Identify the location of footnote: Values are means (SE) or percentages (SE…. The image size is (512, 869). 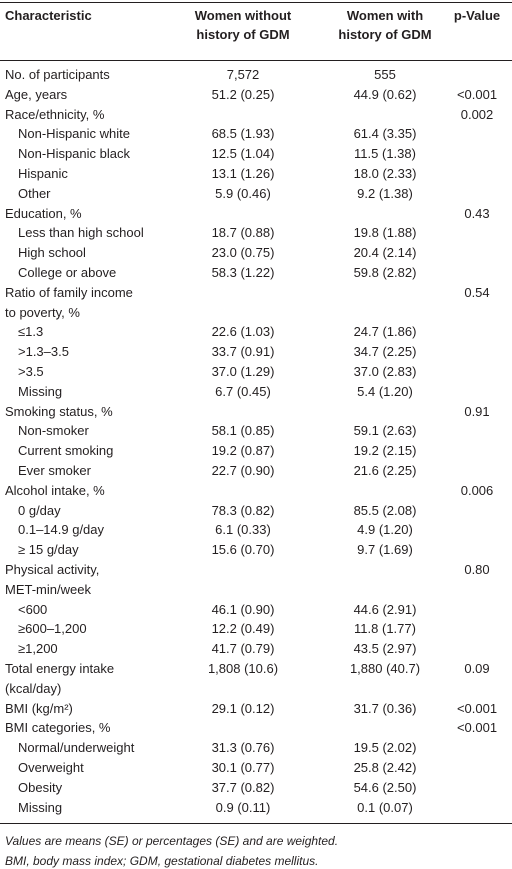
(172, 841).